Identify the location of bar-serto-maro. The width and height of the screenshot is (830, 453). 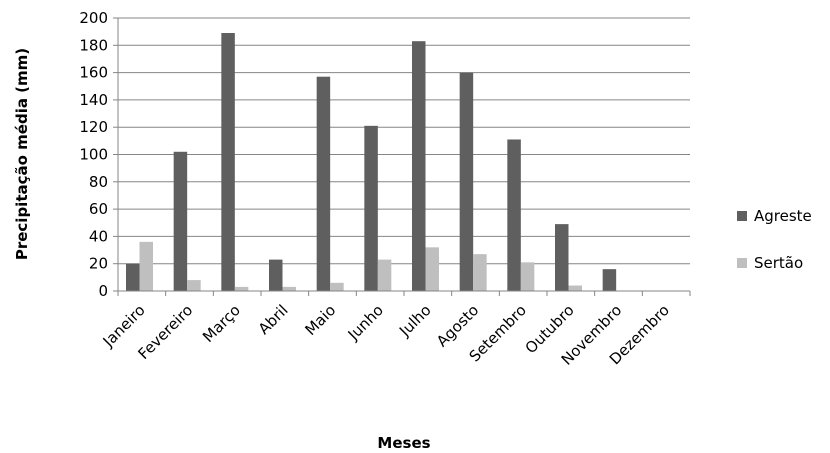
(241, 288).